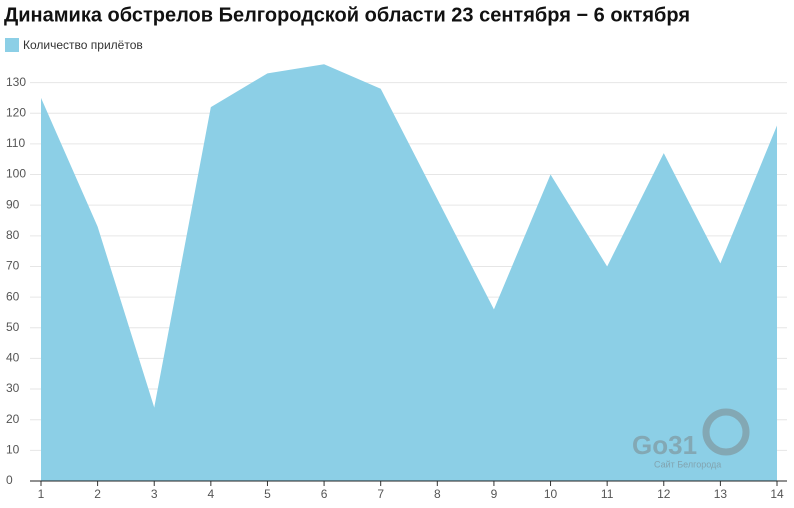 Image resolution: width=794 pixels, height=508 pixels. I want to click on y-tick-label: 70, so click(13, 266).